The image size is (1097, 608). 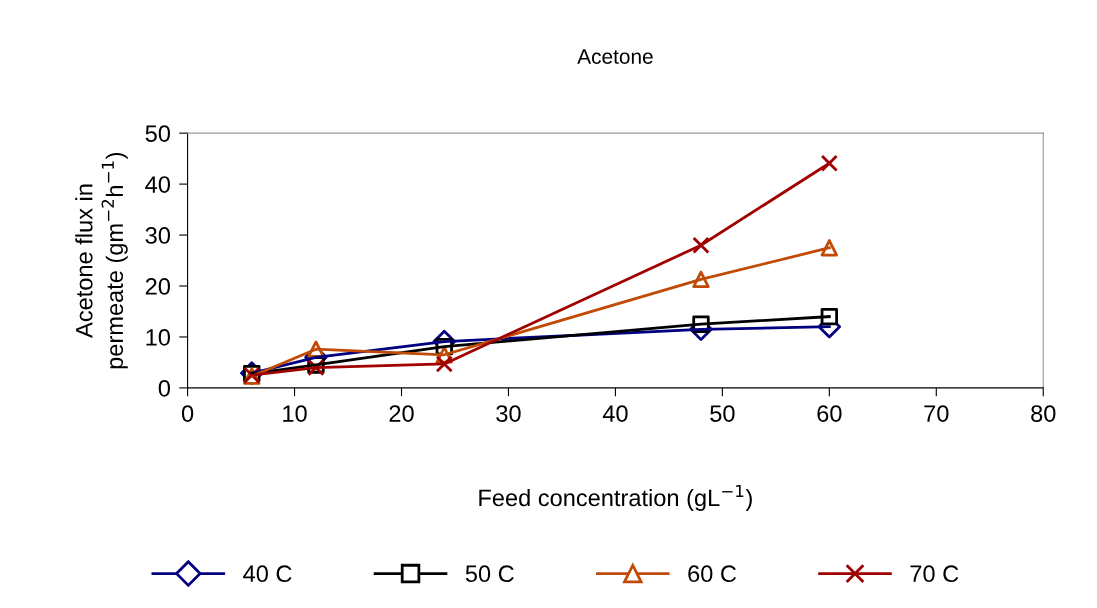 I want to click on legend-label: 60 C, so click(x=712, y=574).